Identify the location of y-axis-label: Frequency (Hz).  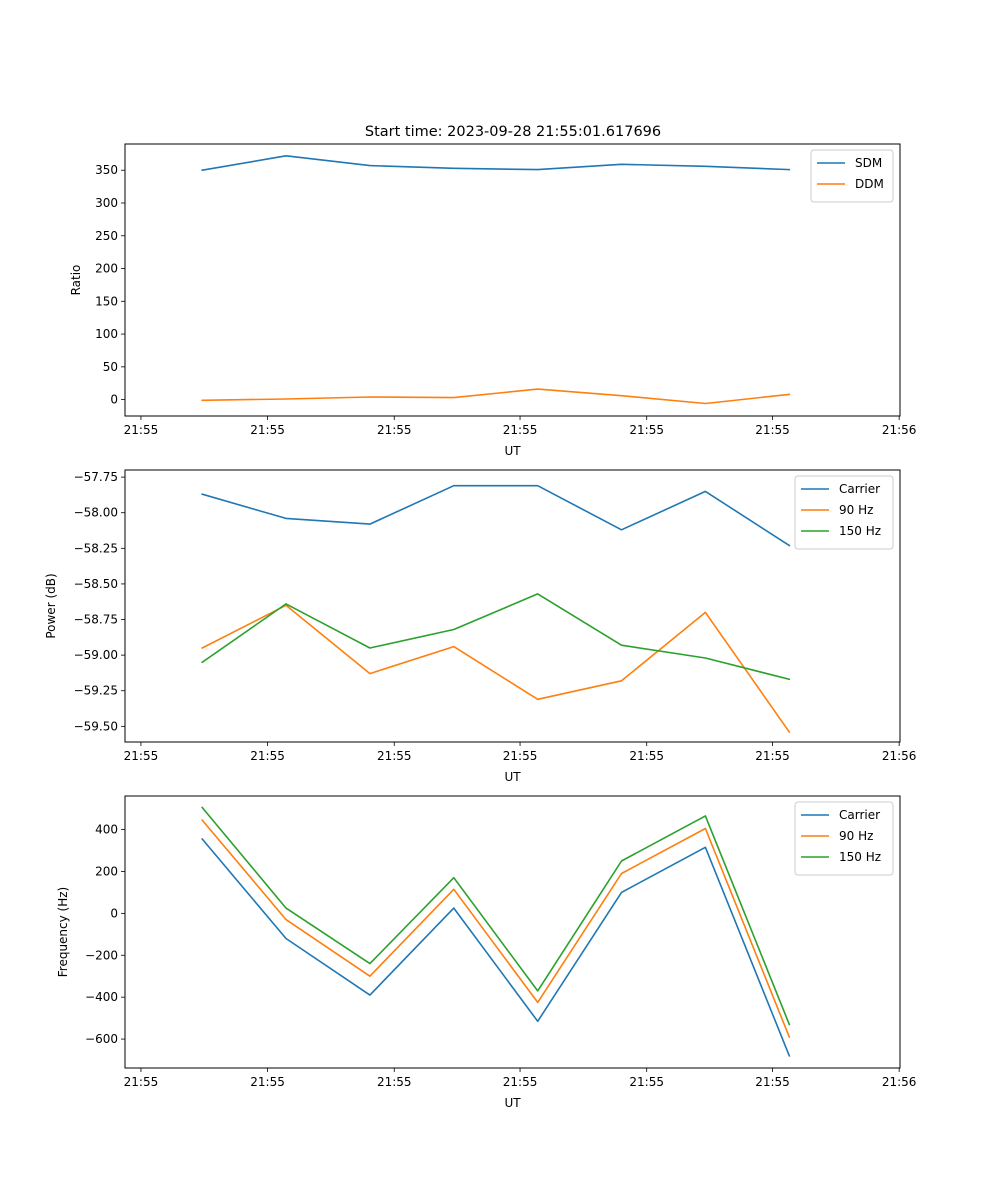
(63, 932).